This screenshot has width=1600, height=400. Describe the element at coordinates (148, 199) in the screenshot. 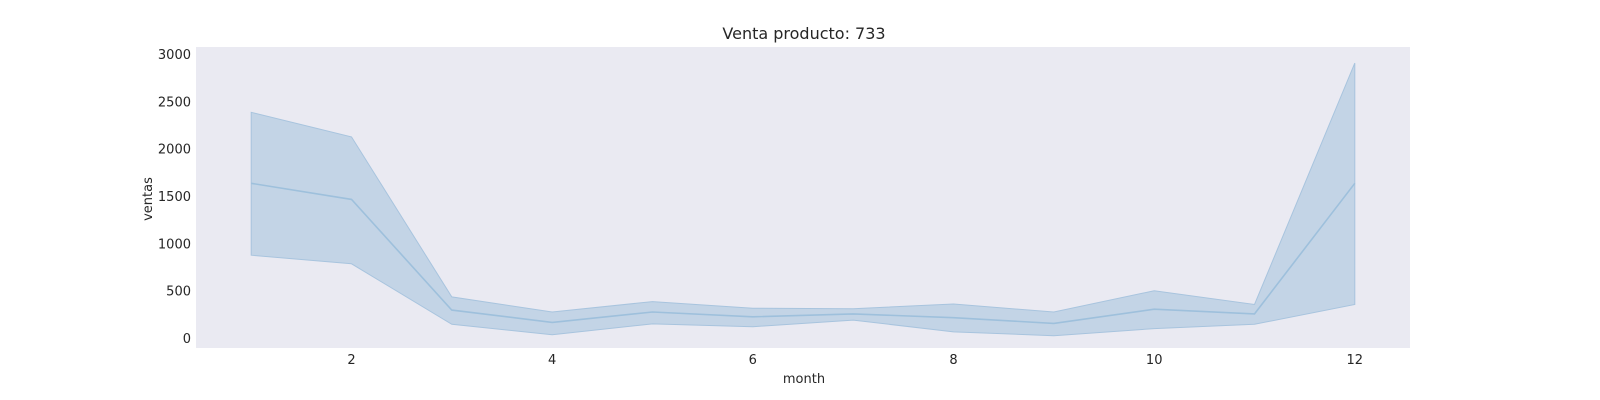

I see `y-axis-label: ventas` at that location.